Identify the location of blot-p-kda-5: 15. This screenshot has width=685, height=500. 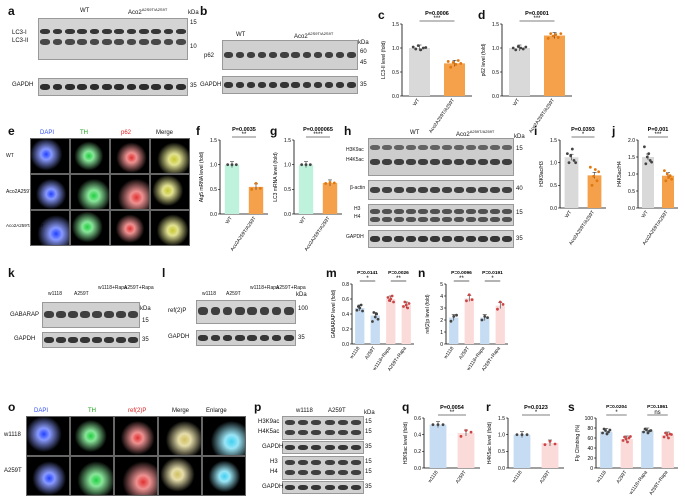
(368, 472).